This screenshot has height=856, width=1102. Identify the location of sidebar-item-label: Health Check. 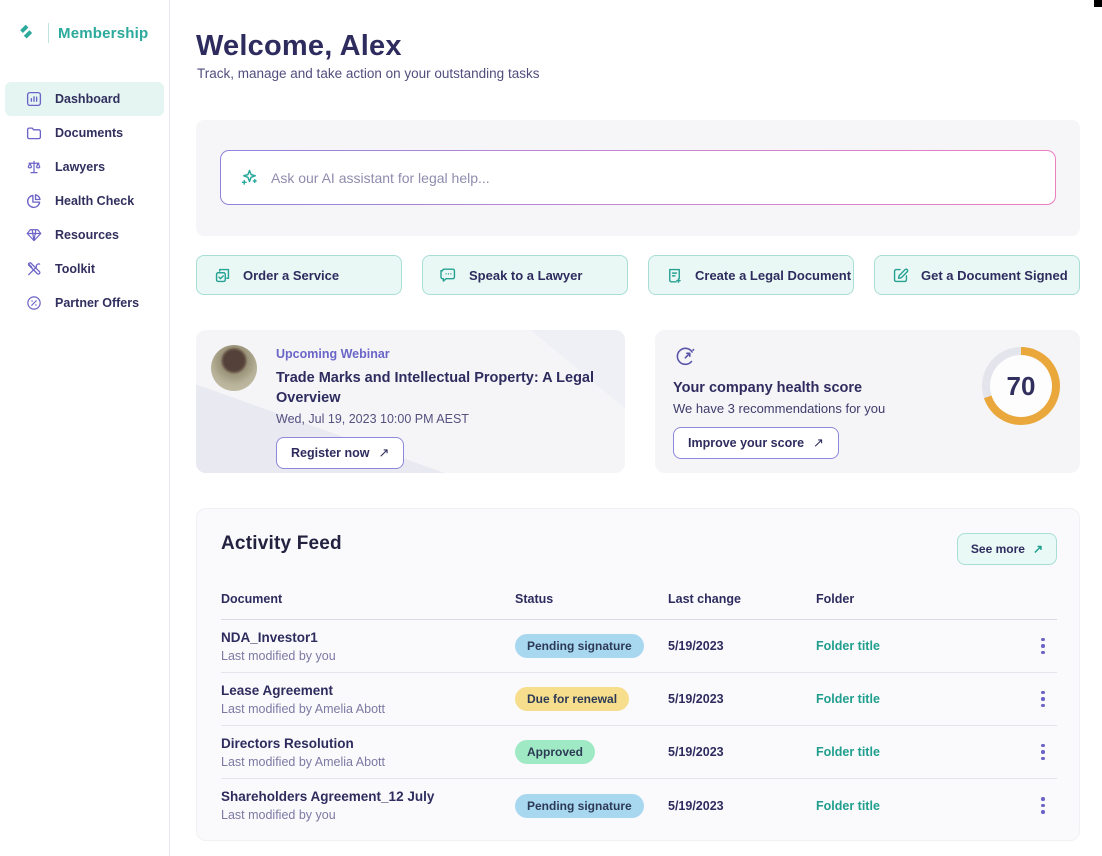
(95, 201).